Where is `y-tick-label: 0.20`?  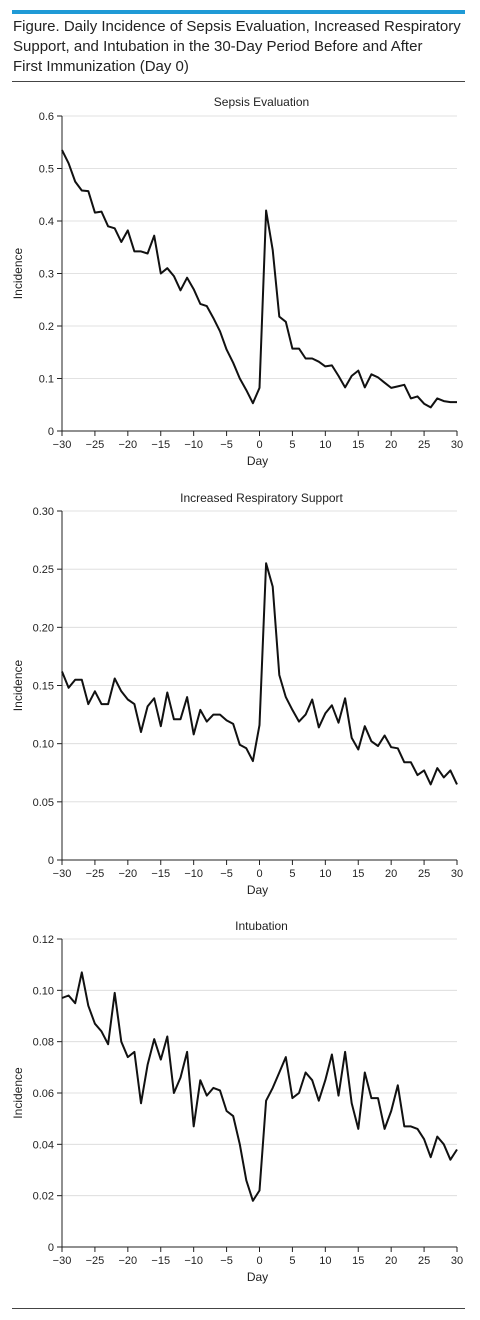 y-tick-label: 0.20 is located at coordinates (43, 628).